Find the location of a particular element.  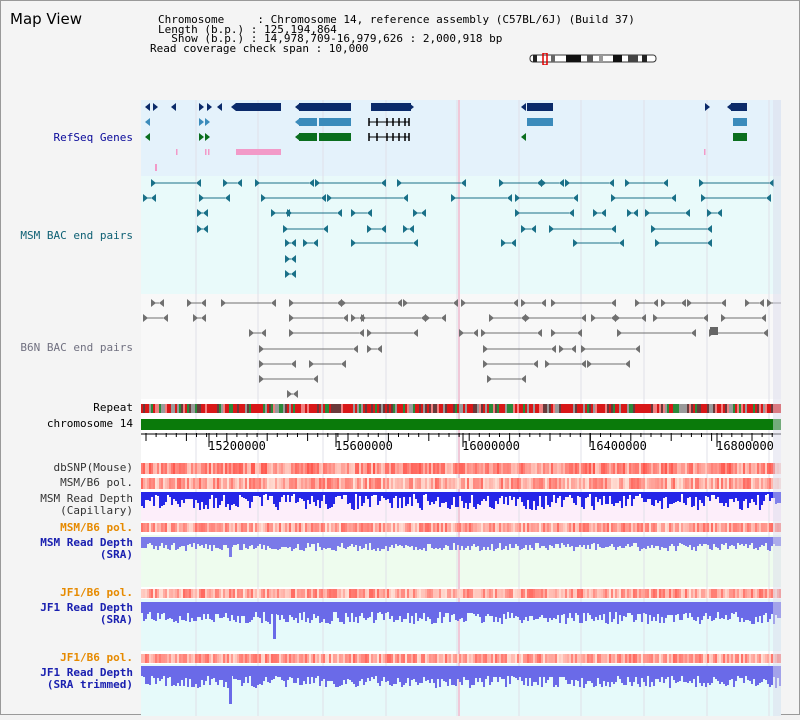

track-label-msm-bac: MSM BAC end pairs is located at coordinates (76, 235).